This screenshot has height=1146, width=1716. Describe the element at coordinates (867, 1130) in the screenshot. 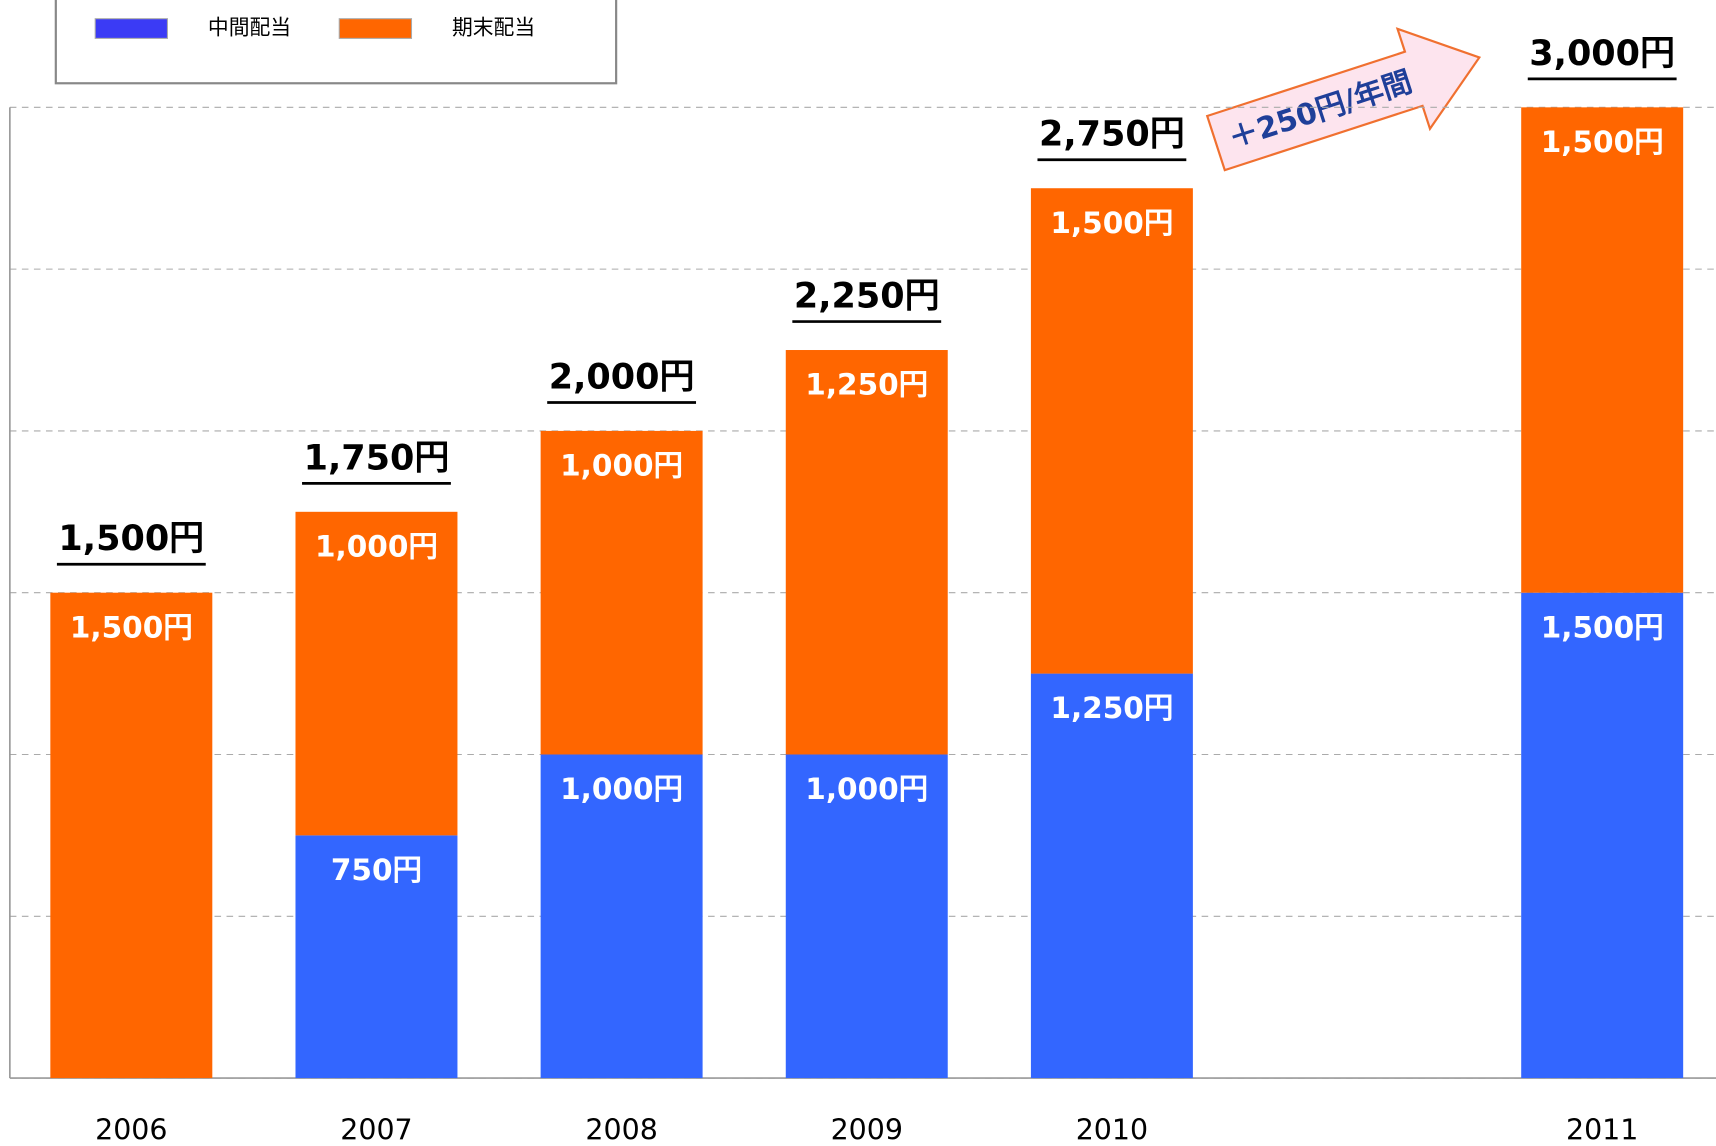

I see `x-tick-label: 2009` at that location.